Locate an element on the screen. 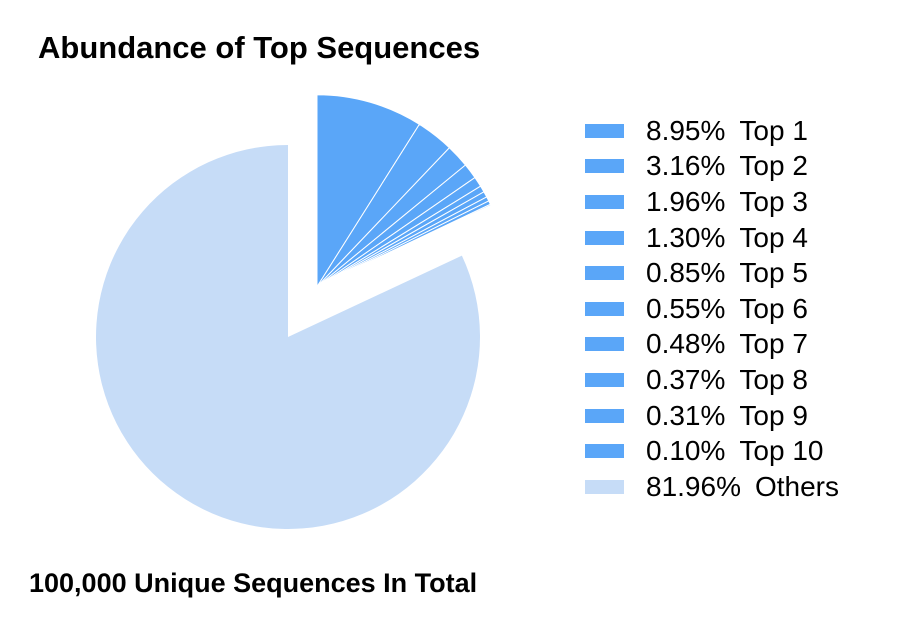 This screenshot has height=634, width=900. legend-value: 81.96% is located at coordinates (693, 486).